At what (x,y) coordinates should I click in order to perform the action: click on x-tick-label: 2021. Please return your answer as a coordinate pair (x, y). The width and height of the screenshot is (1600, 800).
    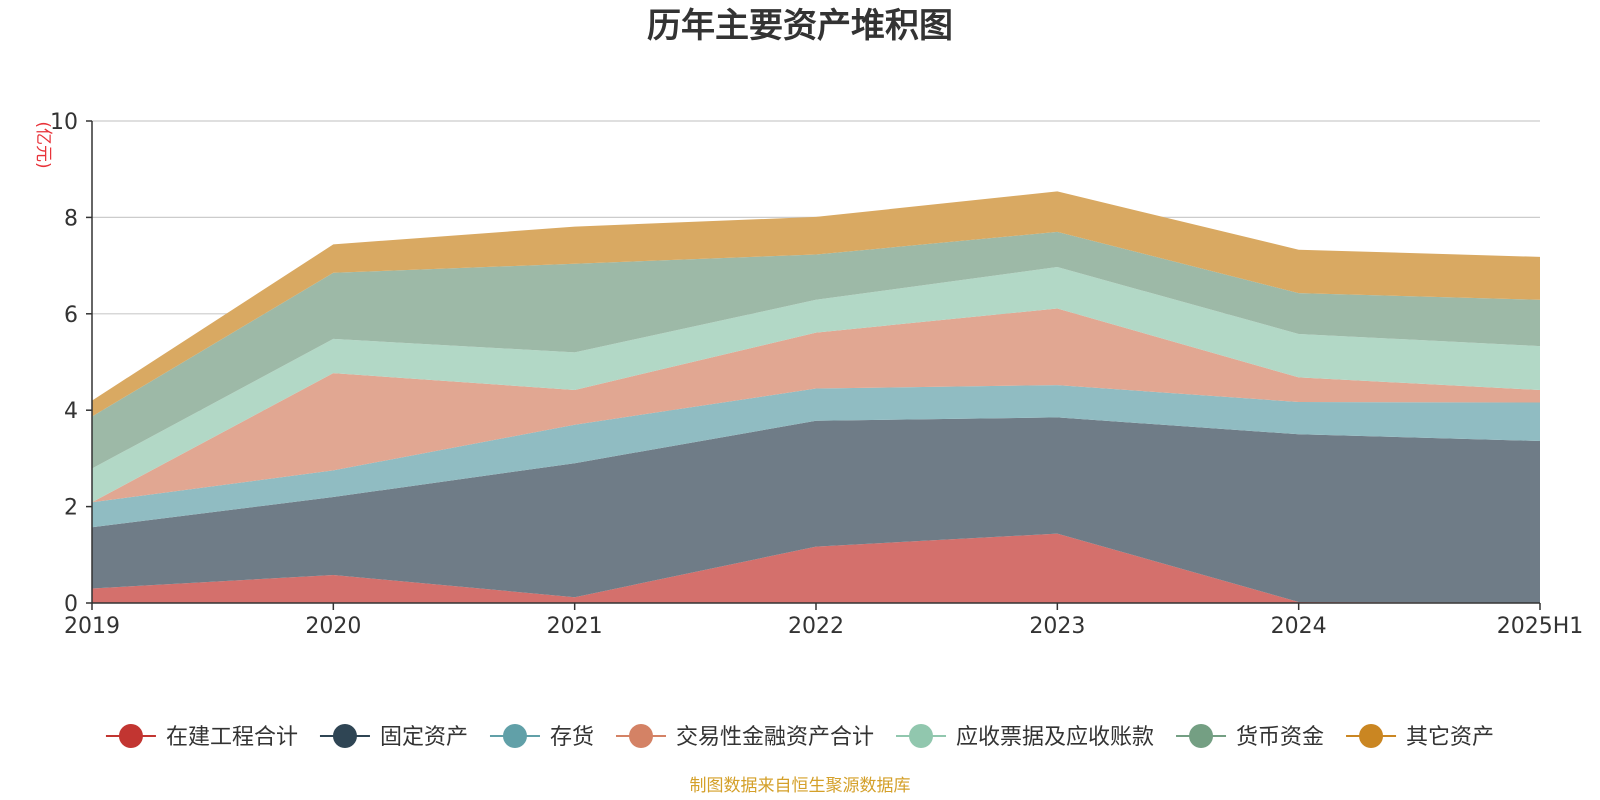
    Looking at the image, I should click on (575, 626).